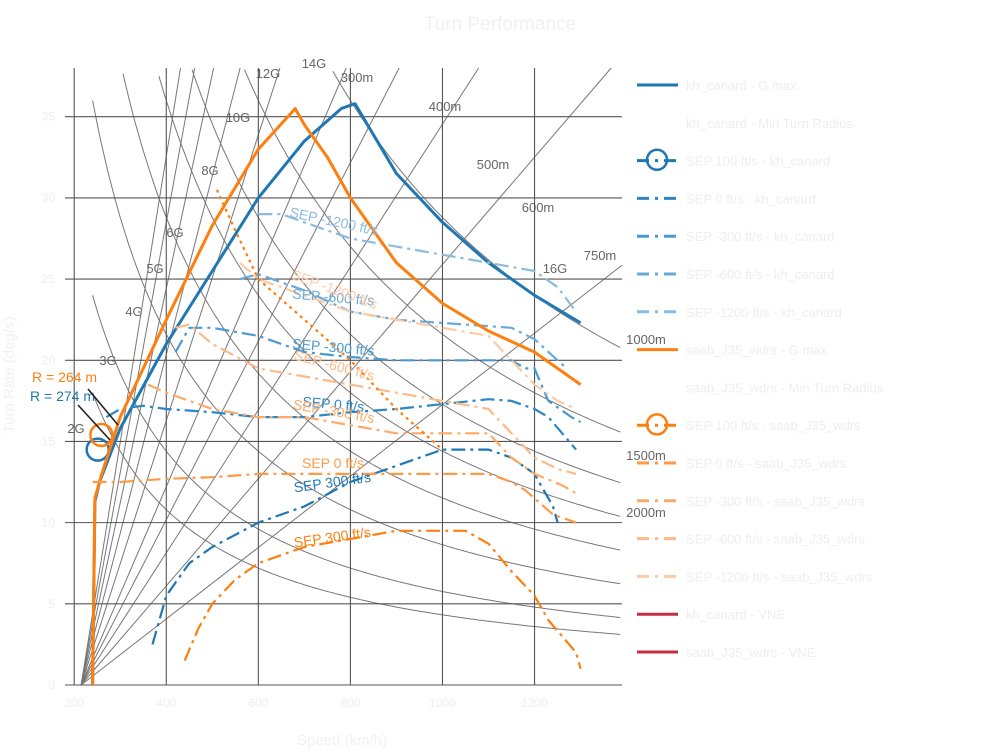  I want to click on annotations: R = 264 m R = 274 m, so click(74, 405).